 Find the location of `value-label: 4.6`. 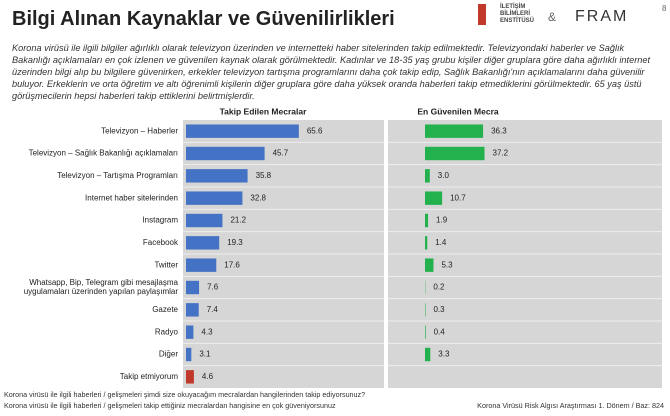

value-label: 4.6 is located at coordinates (208, 376).